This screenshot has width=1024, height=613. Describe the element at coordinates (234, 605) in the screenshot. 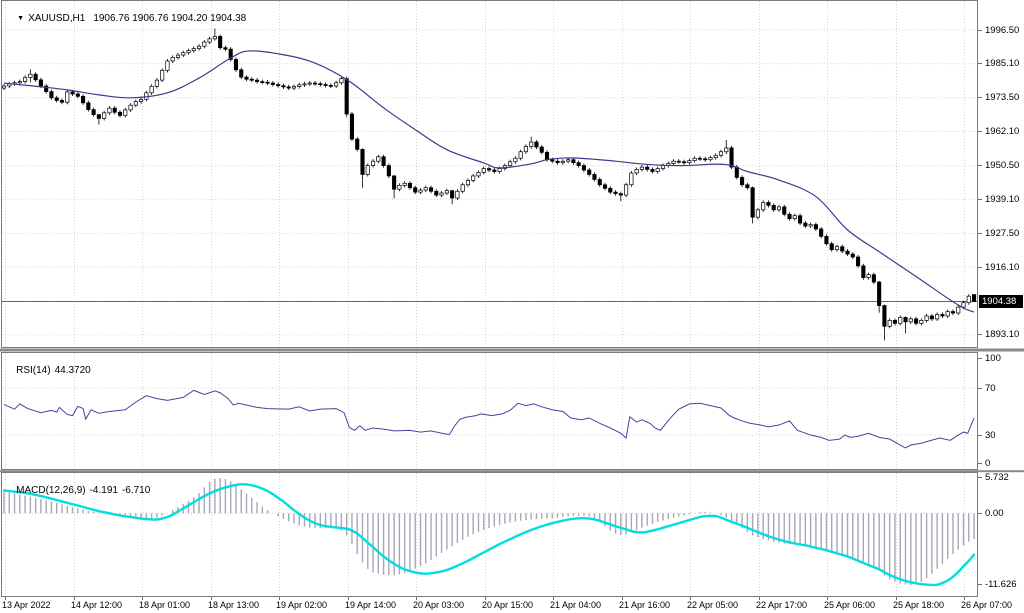

I see `time-axis-label: 18 Apr 13:00` at that location.